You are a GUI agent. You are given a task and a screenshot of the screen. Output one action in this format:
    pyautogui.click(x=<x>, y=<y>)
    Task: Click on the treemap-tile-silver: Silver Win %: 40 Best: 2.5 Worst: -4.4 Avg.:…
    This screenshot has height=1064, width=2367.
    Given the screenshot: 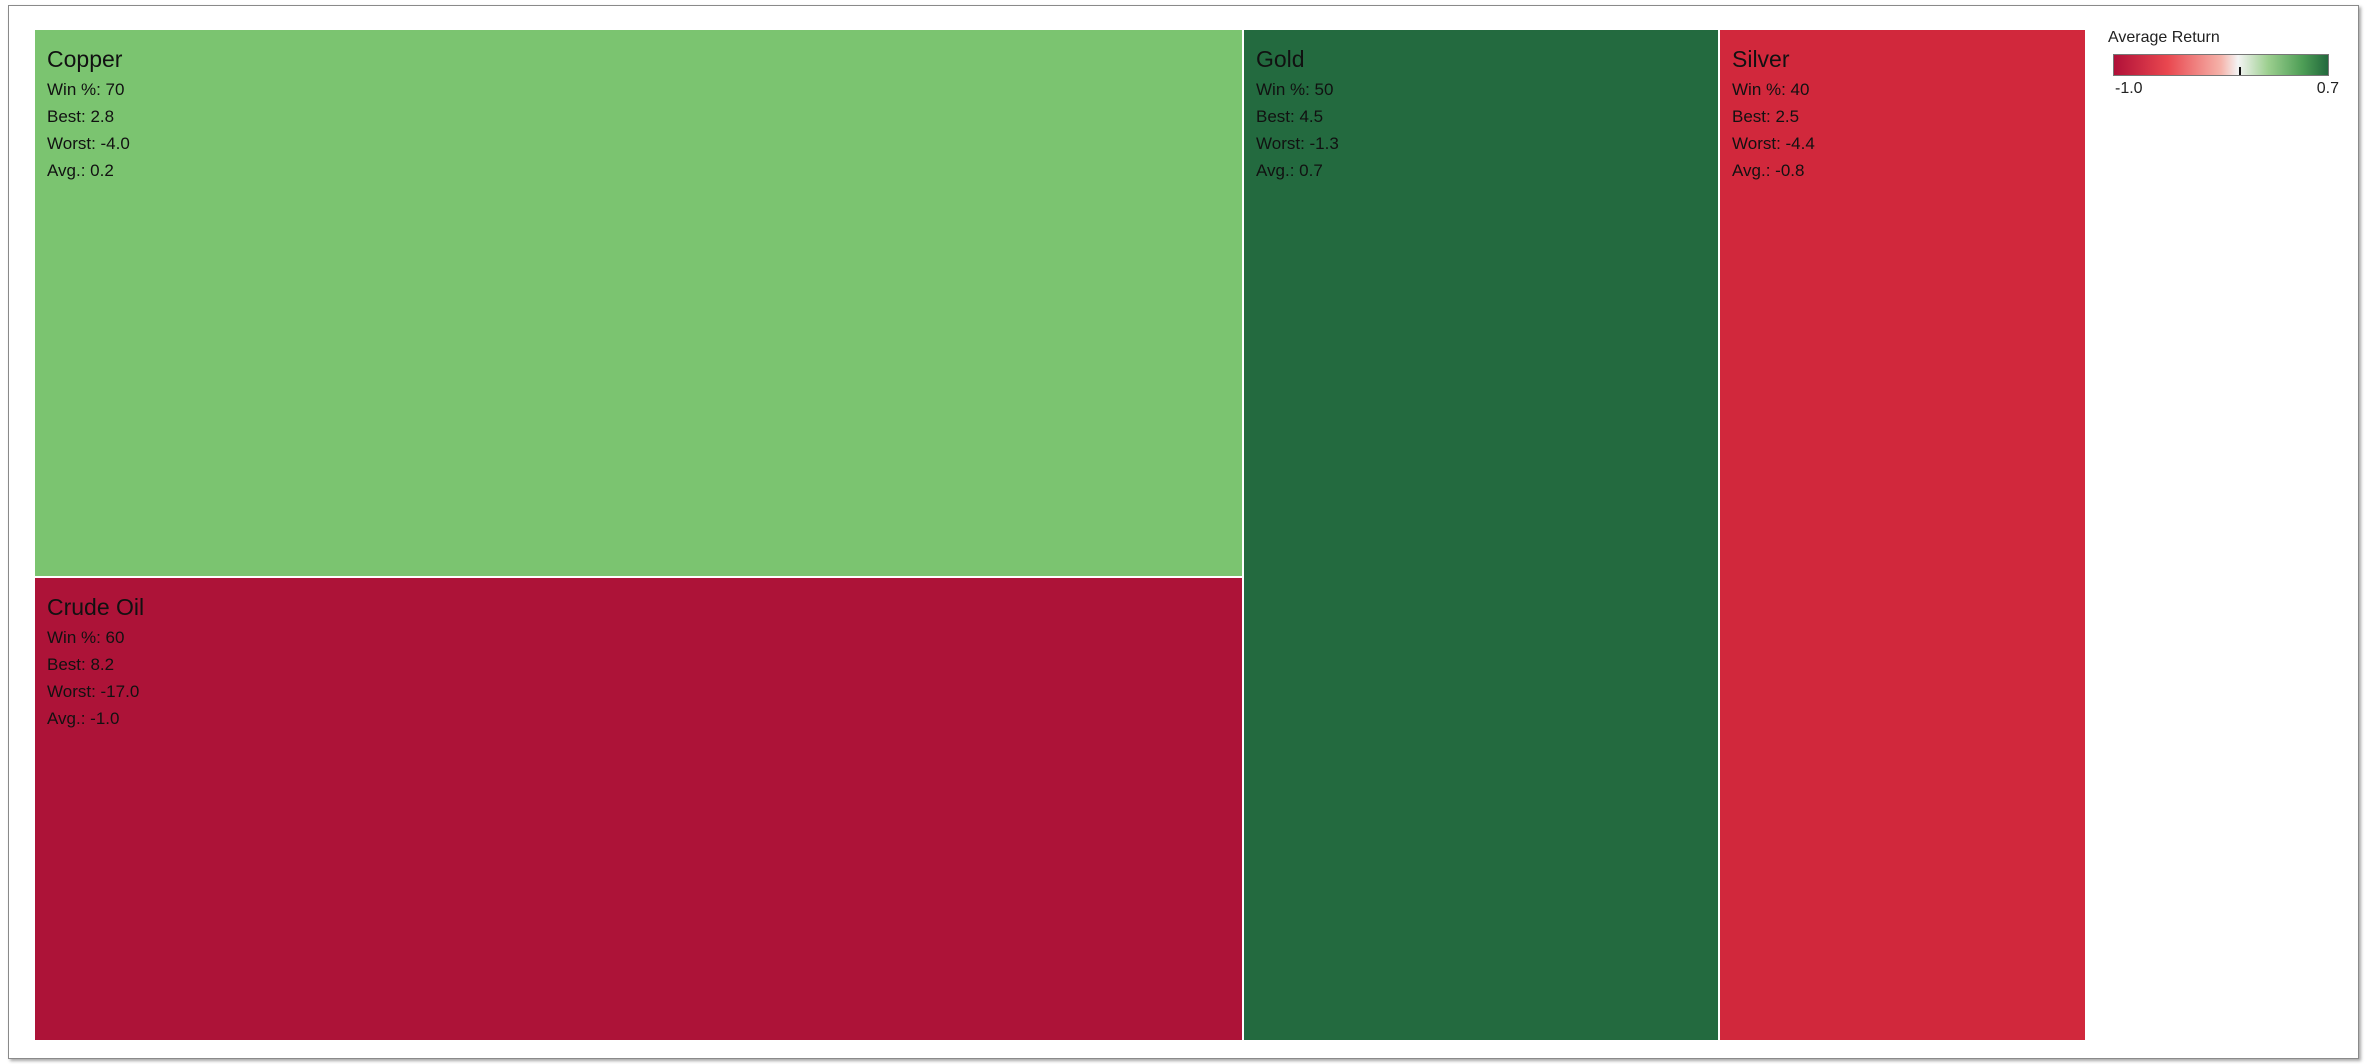 What is the action you would take?
    pyautogui.click(x=1902, y=535)
    